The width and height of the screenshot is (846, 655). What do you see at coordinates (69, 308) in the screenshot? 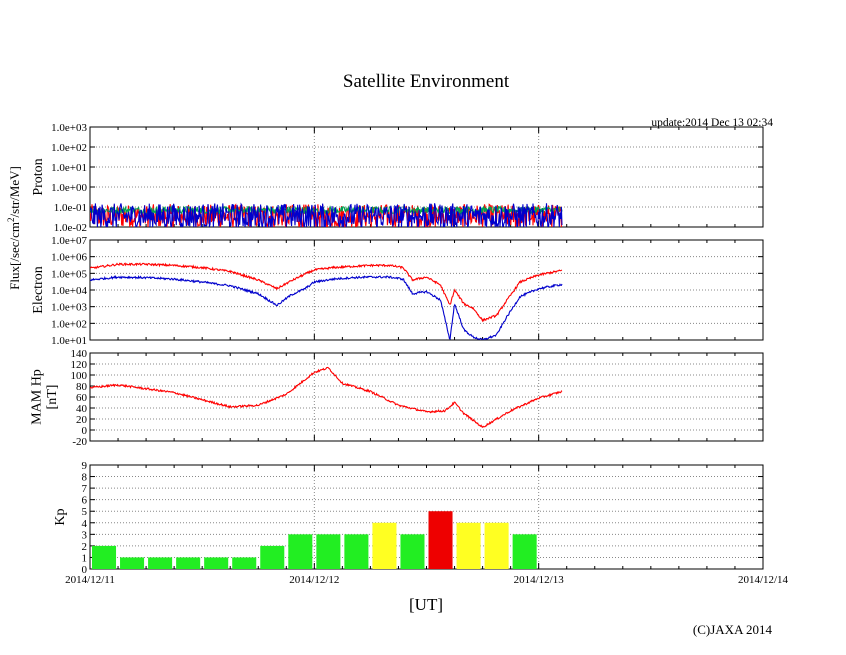
I see `electron-ytick-label: 1.0e+03` at bounding box center [69, 308].